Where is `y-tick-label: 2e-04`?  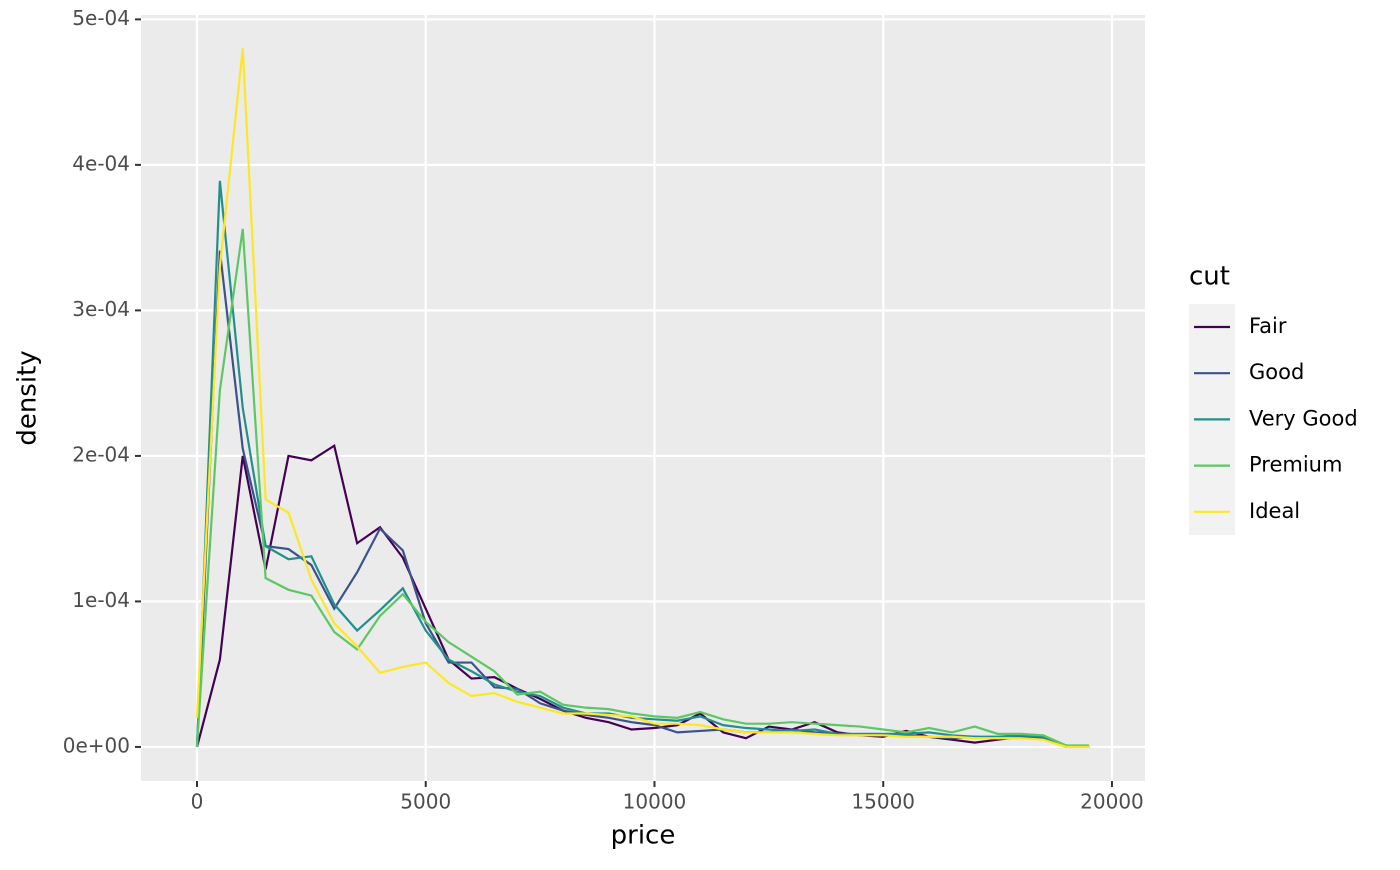 y-tick-label: 2e-04 is located at coordinates (101, 454).